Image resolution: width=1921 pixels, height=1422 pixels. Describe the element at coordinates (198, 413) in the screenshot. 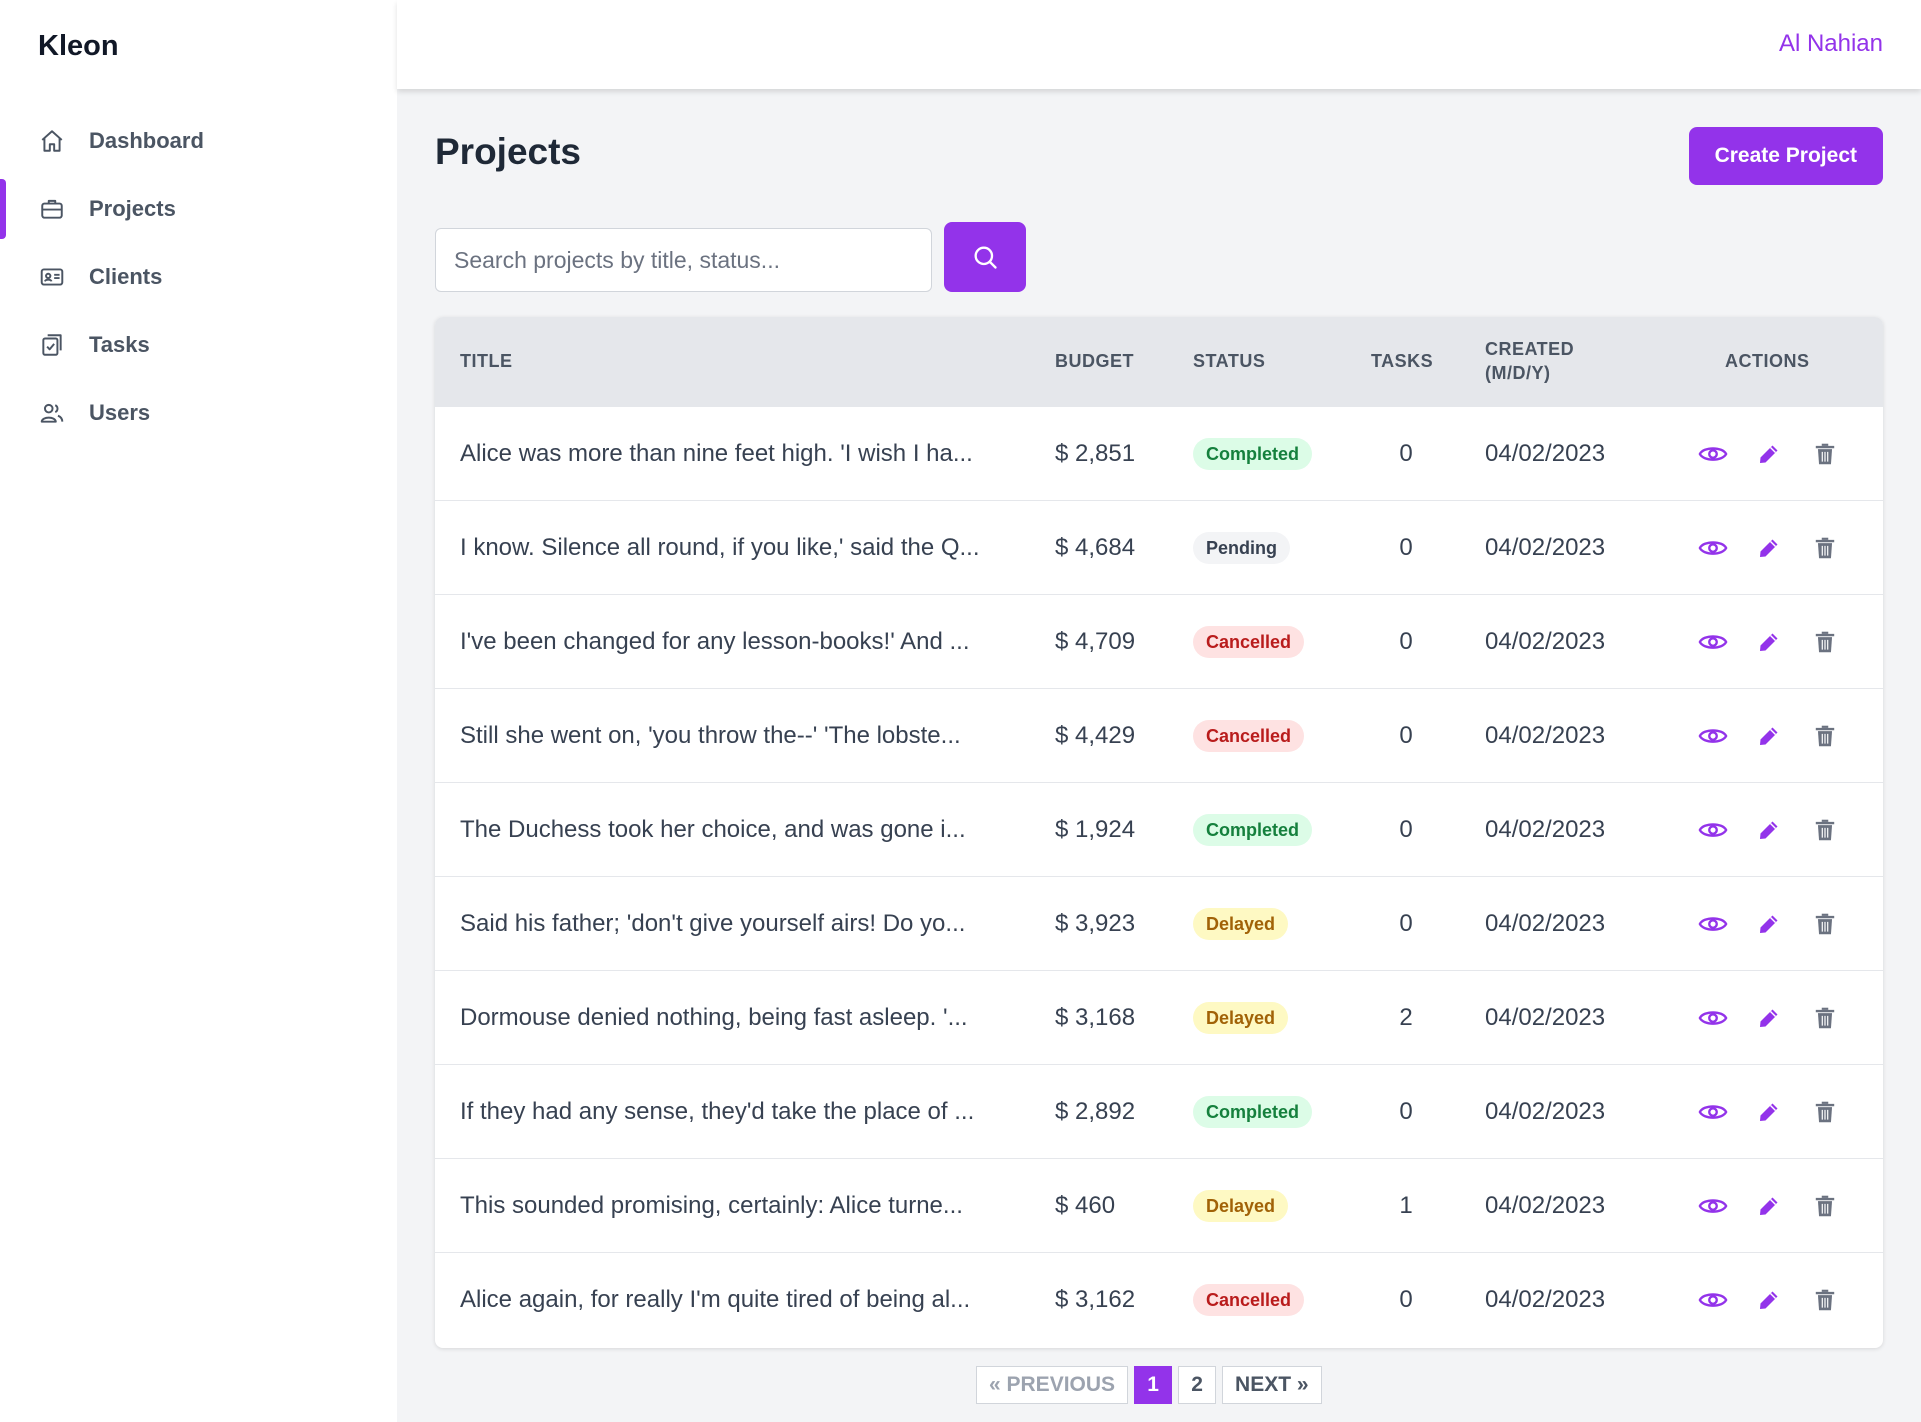

I see `sidebar-item-users: Users` at that location.